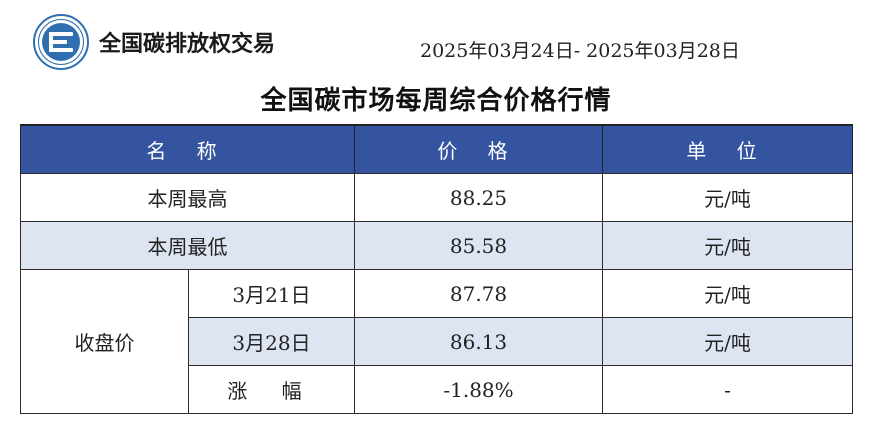 Image resolution: width=872 pixels, height=439 pixels. I want to click on closing-date-2: 3月28日, so click(271, 341).